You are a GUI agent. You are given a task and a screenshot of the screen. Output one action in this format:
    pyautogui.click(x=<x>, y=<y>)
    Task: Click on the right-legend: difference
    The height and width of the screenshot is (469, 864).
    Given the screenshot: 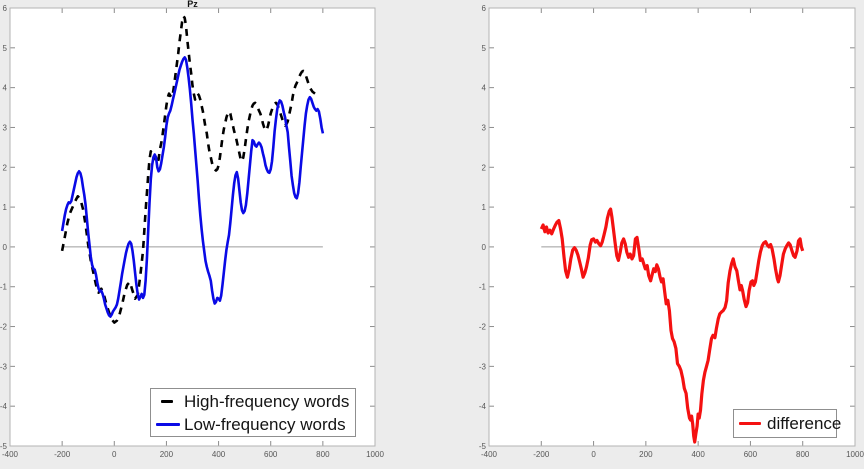 What is the action you would take?
    pyautogui.click(x=787, y=423)
    